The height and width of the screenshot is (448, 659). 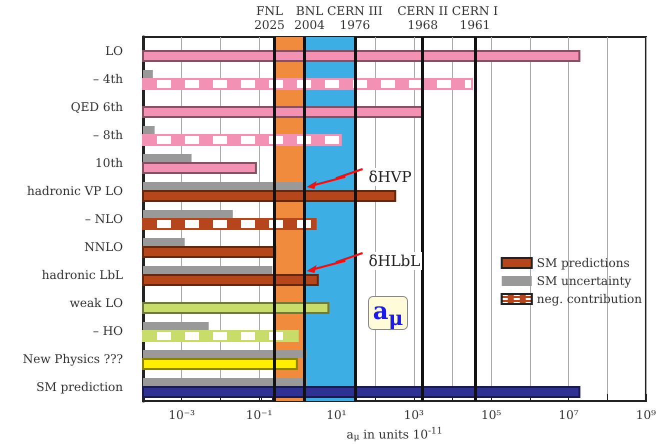 I want to click on x-tick-label: 10⁷, so click(x=568, y=415).